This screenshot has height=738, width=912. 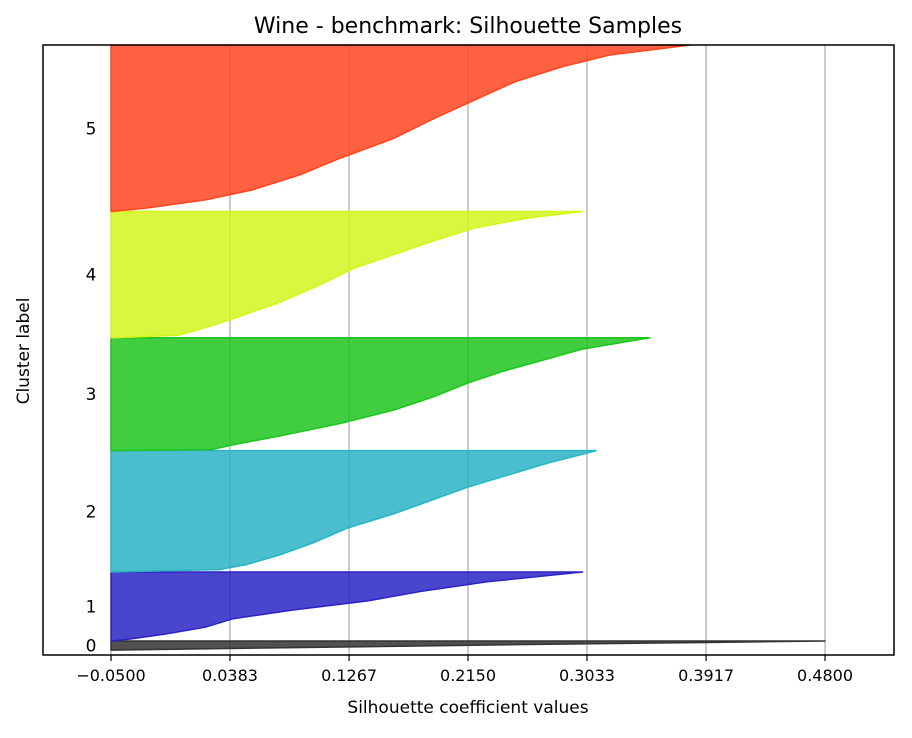 What do you see at coordinates (468, 645) in the screenshot?
I see `cluster-0-area` at bounding box center [468, 645].